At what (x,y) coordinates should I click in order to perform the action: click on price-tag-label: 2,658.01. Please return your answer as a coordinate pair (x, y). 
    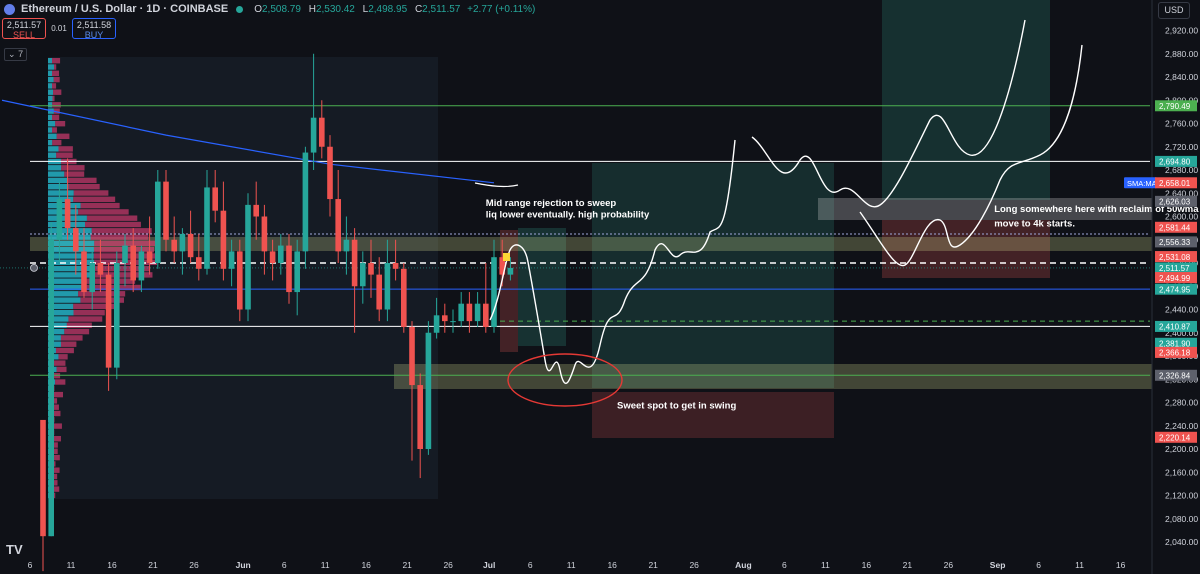
    Looking at the image, I should click on (1175, 183).